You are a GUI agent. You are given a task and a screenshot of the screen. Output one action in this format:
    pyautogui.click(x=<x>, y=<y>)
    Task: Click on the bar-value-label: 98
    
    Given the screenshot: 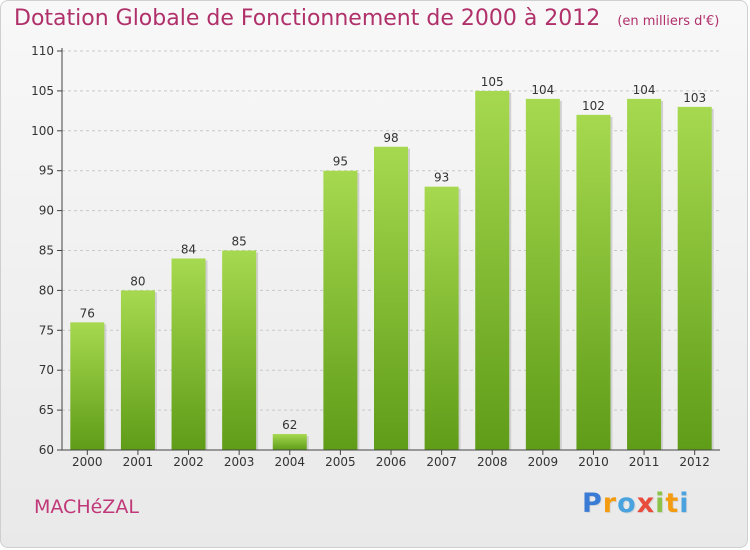 What is the action you would take?
    pyautogui.click(x=390, y=138)
    